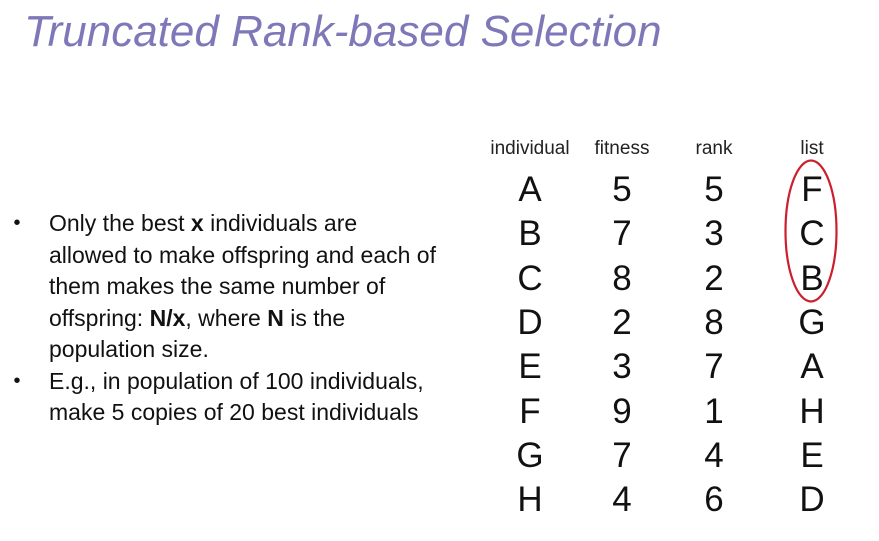 Image resolution: width=879 pixels, height=541 pixels. I want to click on slide-title: Truncated Rank-based Selection, so click(343, 31).